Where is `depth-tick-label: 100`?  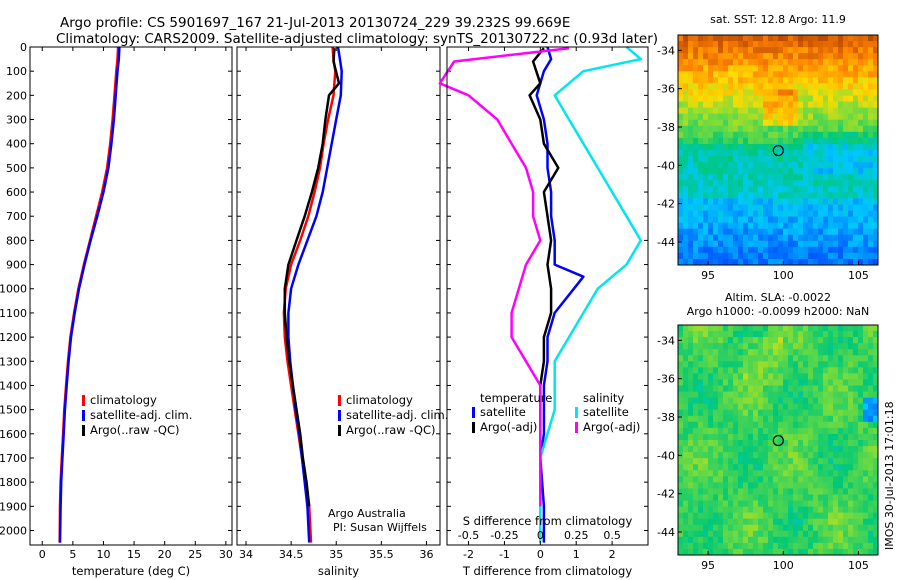 depth-tick-label: 100 is located at coordinates (16, 71).